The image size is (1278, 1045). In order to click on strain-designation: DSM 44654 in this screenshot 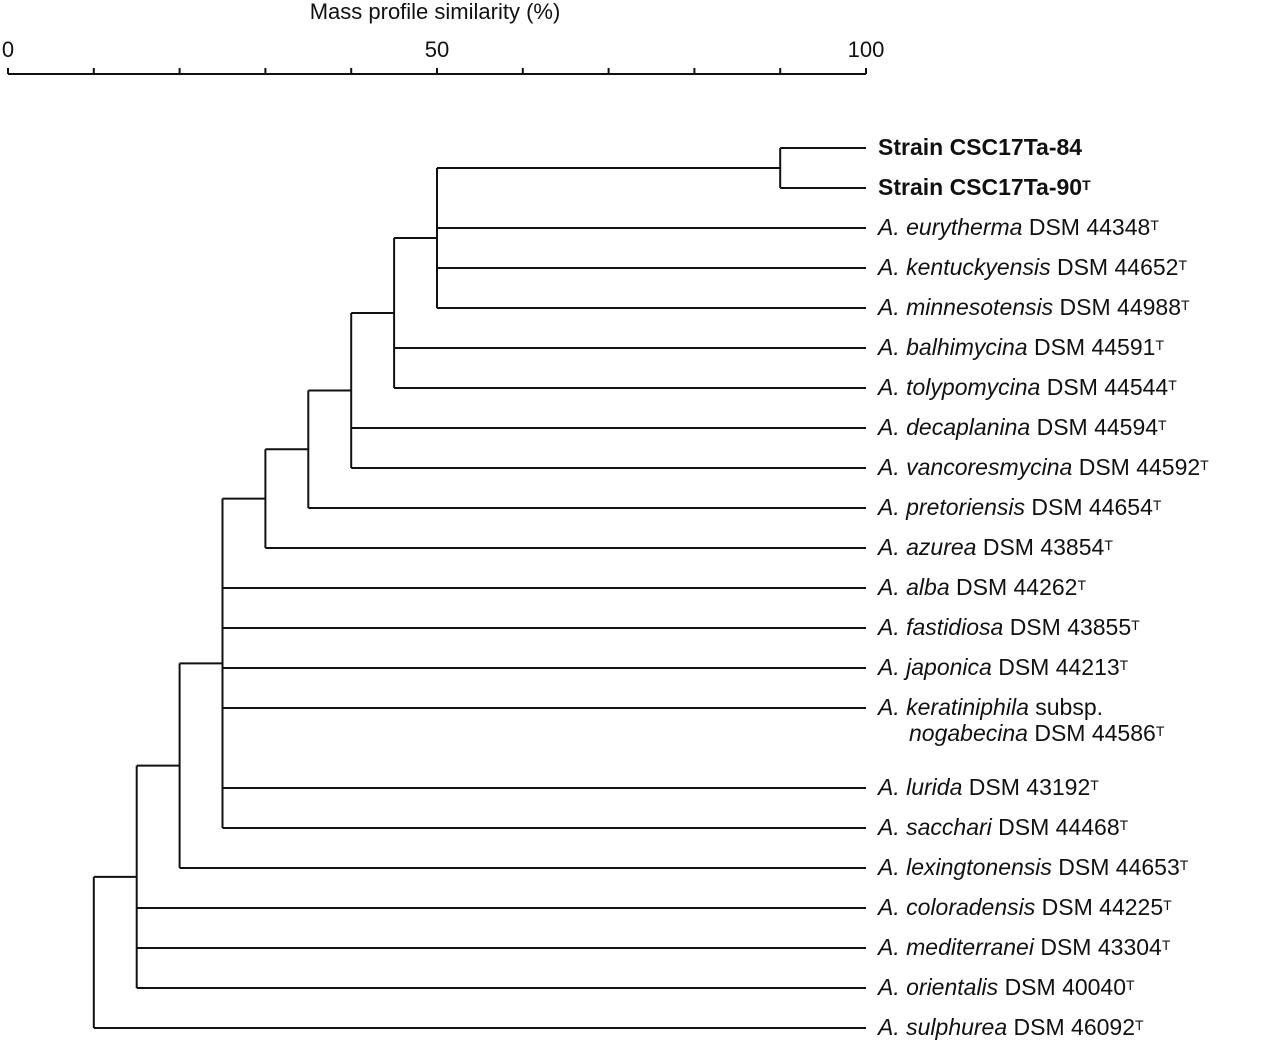, I will do `click(1092, 507)`.